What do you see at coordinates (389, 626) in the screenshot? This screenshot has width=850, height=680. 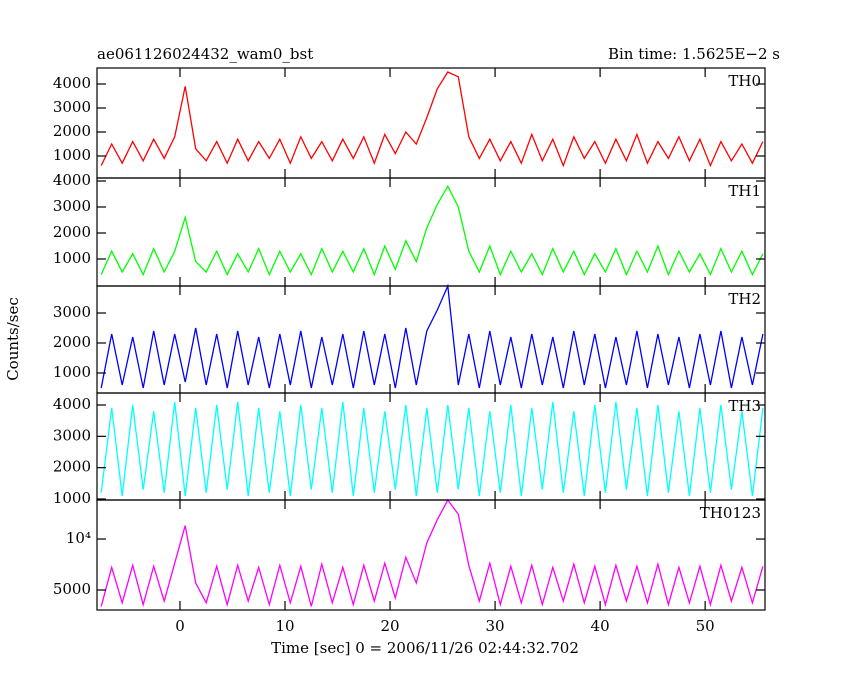 I see `x-tick-label: 20` at bounding box center [389, 626].